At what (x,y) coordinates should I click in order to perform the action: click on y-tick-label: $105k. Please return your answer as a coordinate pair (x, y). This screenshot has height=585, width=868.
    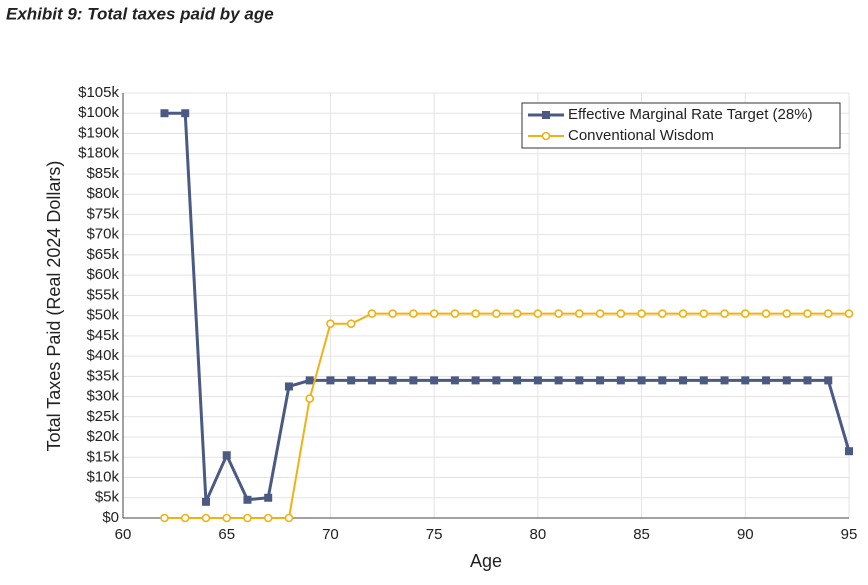
    Looking at the image, I should click on (98, 92).